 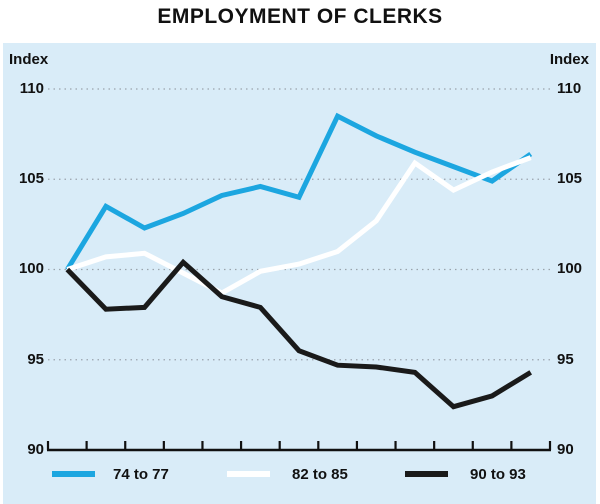 What do you see at coordinates (31, 88) in the screenshot?
I see `y-tick-label-left-110: 110` at bounding box center [31, 88].